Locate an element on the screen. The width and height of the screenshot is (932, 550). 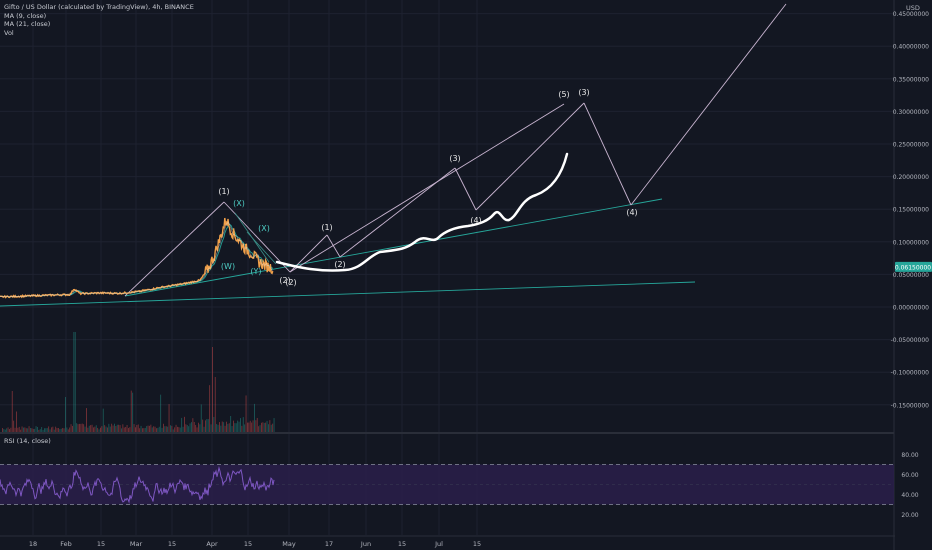
volume-legend: Vol is located at coordinates (9, 32).